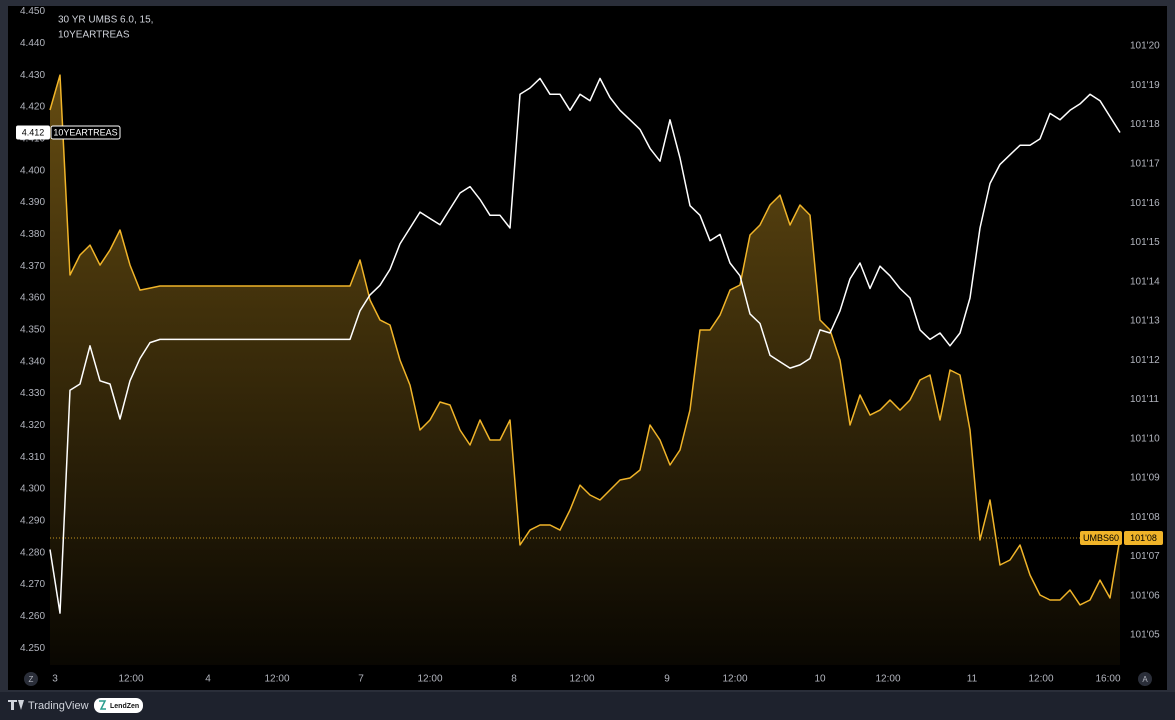 This screenshot has height=720, width=1175. Describe the element at coordinates (32, 170) in the screenshot. I see `y-tick-label: 4.400` at that location.